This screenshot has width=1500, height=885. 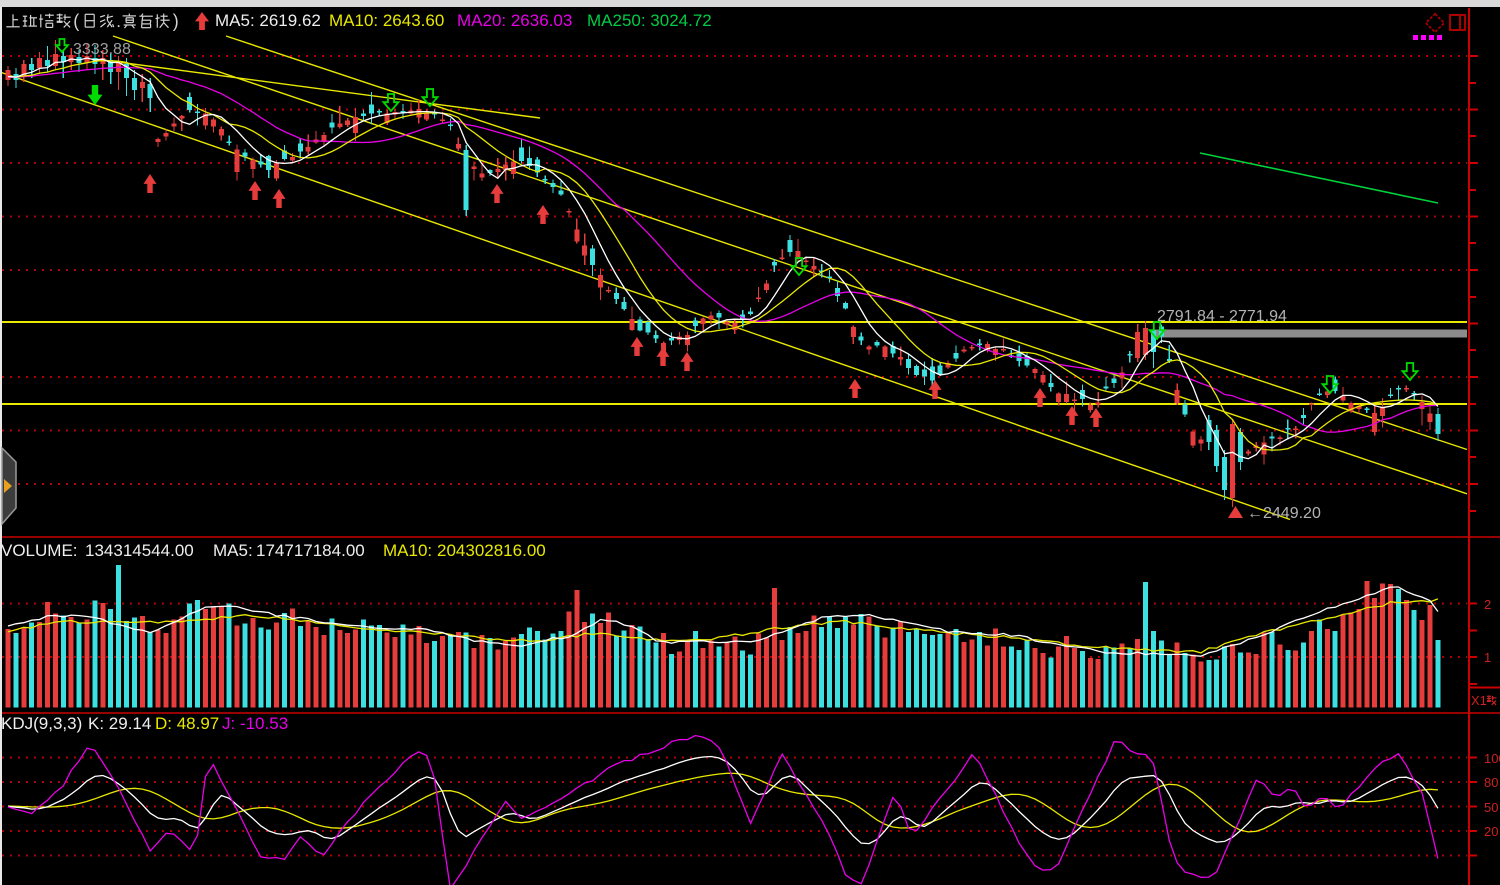 I want to click on svg-text: MA5: 2619.62, so click(x=268, y=20).